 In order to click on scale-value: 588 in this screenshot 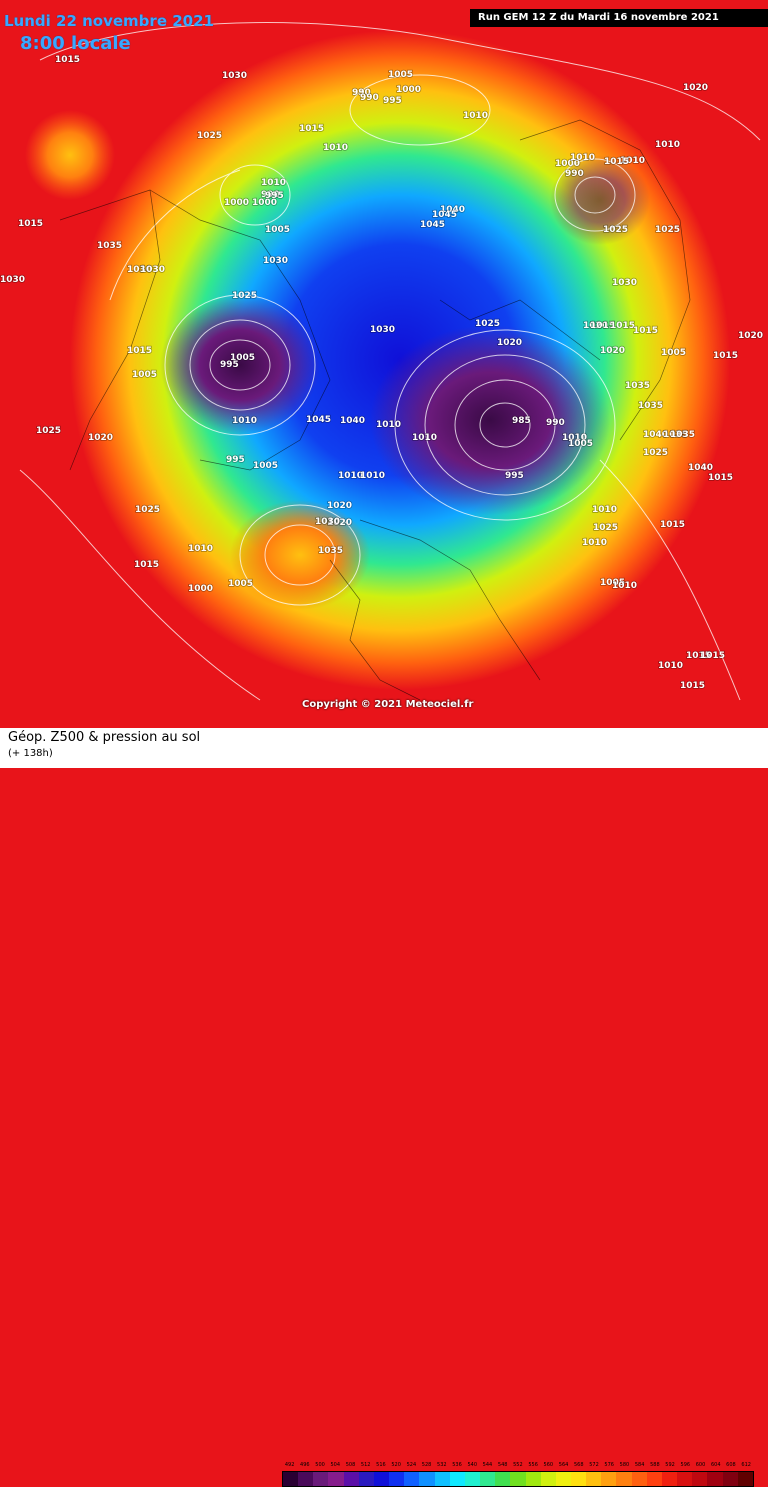, I will do `click(655, 1465)`.